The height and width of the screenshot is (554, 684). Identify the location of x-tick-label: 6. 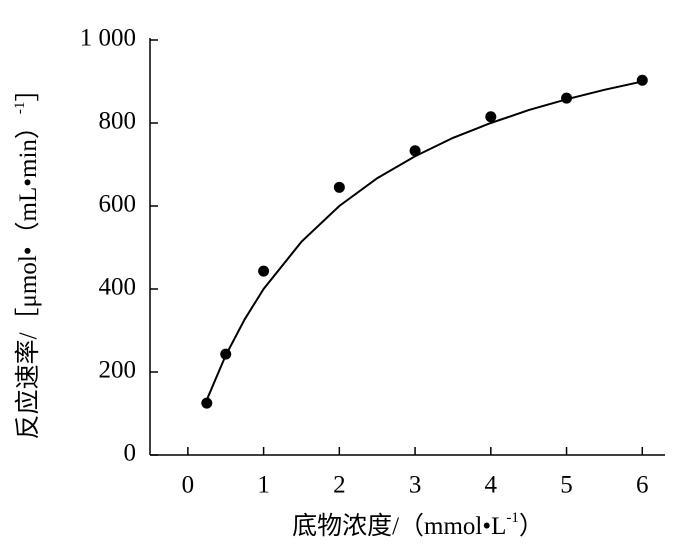
(642, 485).